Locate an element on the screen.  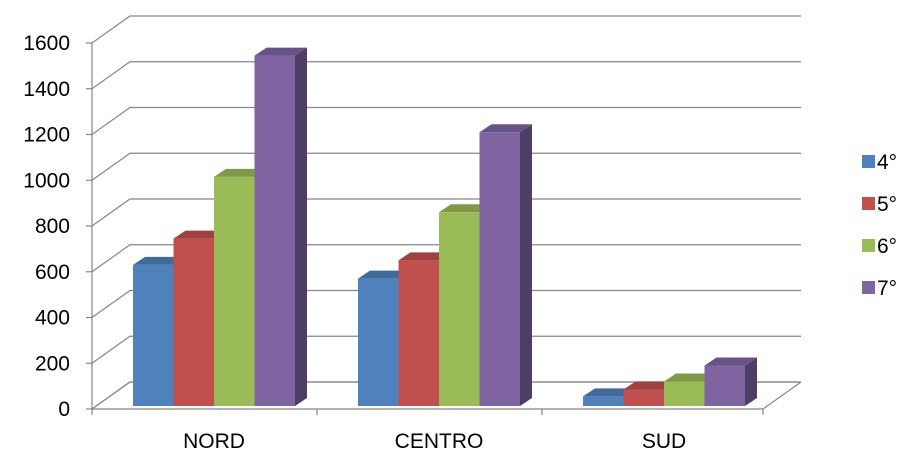
x-category-labels: NORD CENTRO SUD is located at coordinates (434, 441).